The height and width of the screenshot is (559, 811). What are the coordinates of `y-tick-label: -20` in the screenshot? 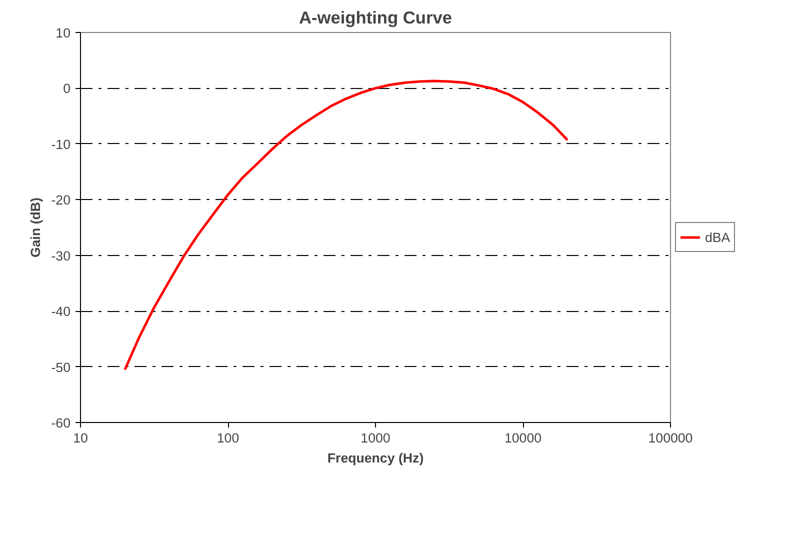 It's located at (60, 200).